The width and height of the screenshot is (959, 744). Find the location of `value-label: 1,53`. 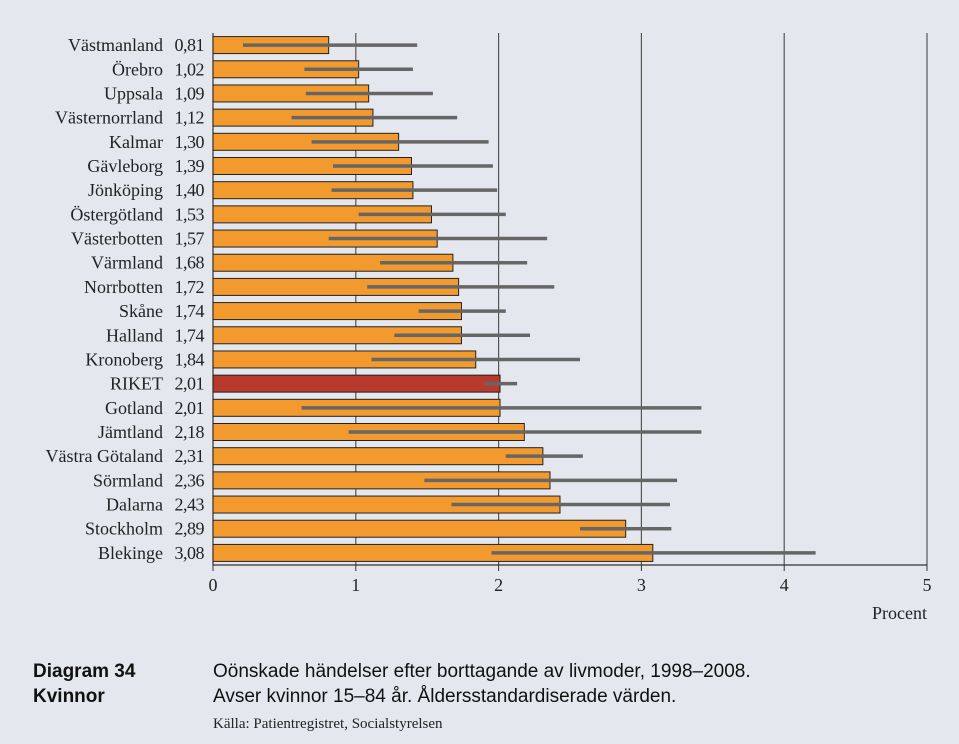

value-label: 1,53 is located at coordinates (190, 214).